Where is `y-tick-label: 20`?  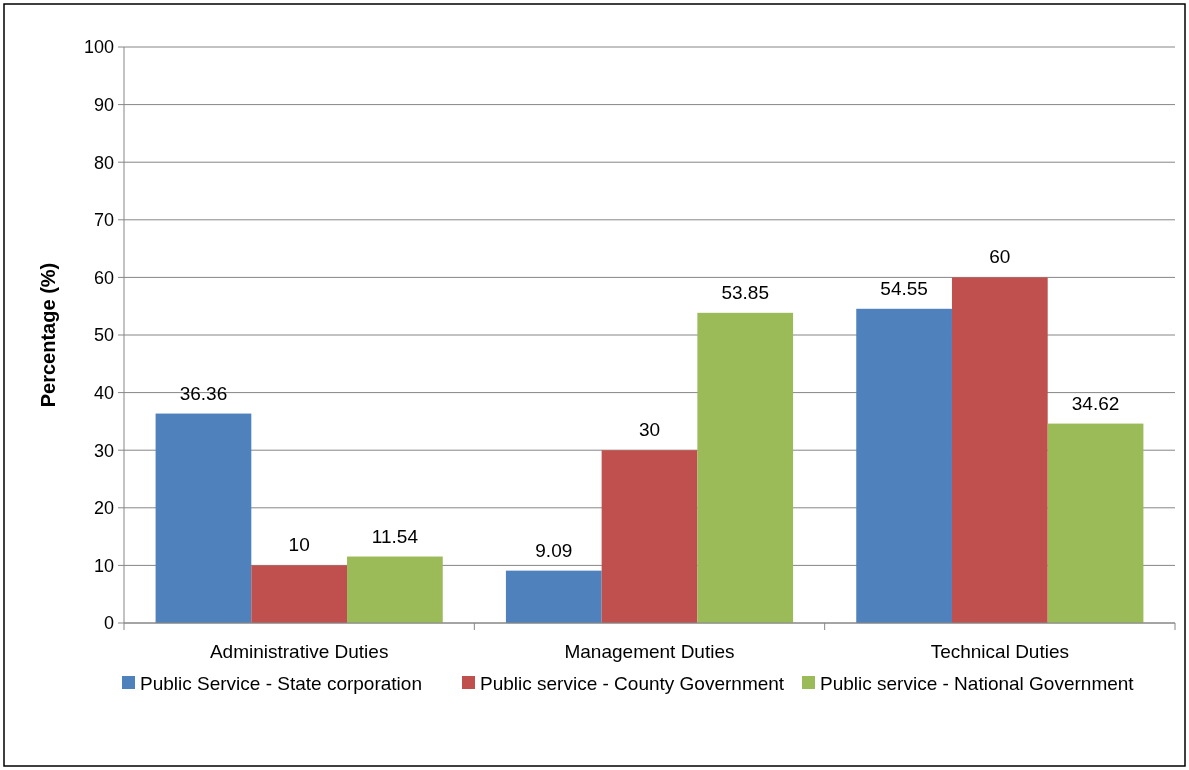 y-tick-label: 20 is located at coordinates (103, 508).